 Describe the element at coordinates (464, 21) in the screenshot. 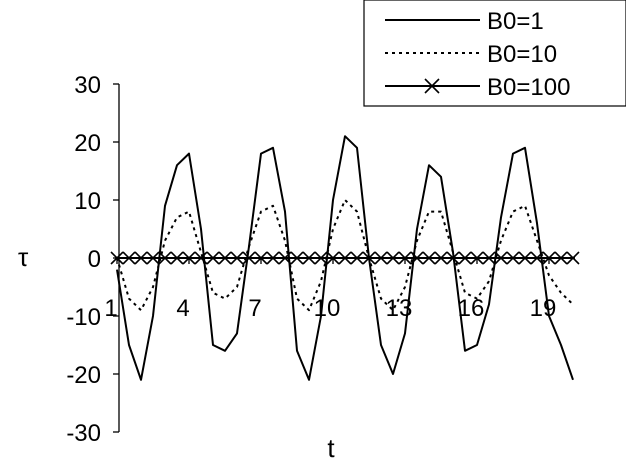

I see `legend-entry-1: B0=1` at that location.